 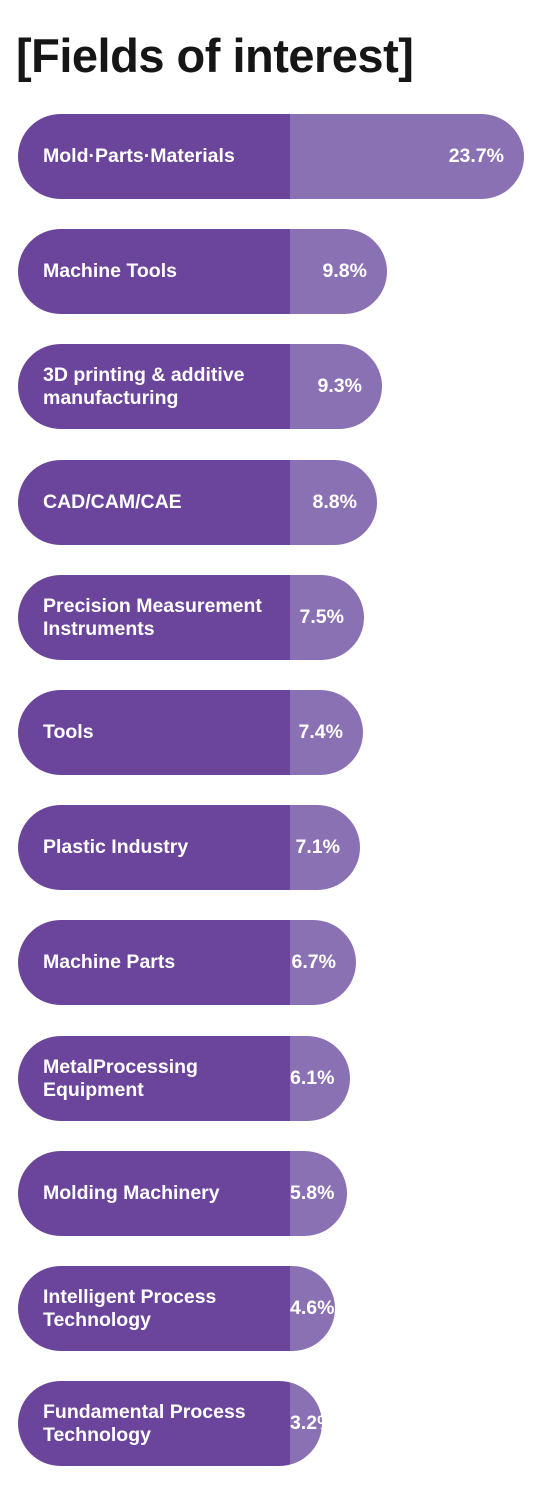 I want to click on bar-value-segment: 23.7%, so click(x=407, y=156).